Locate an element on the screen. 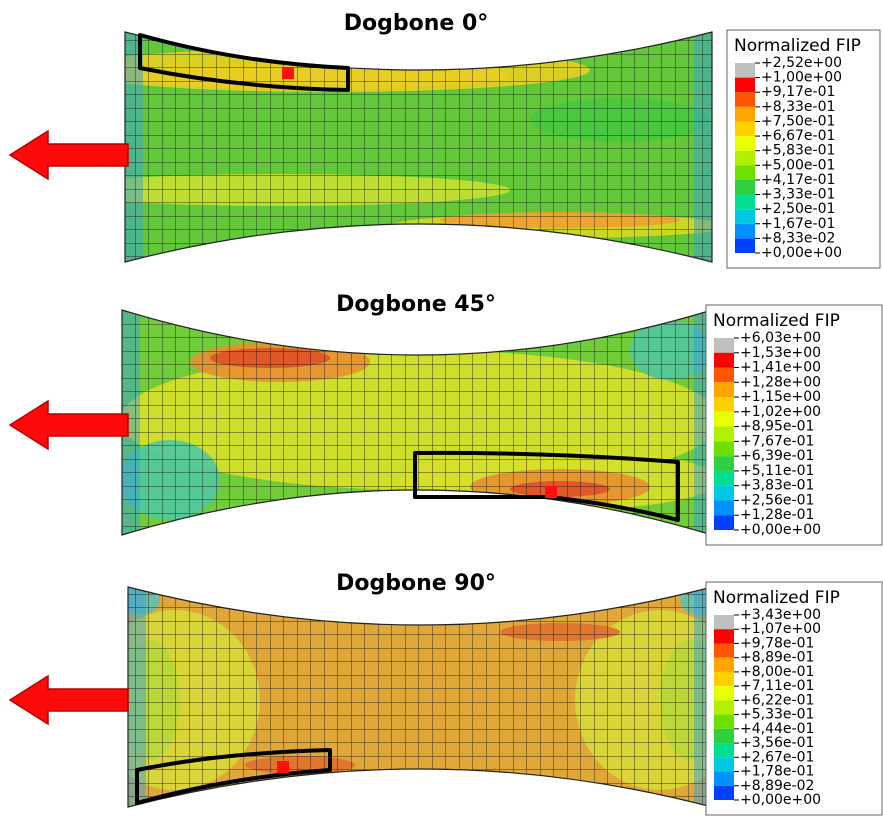 The image size is (883, 819). legend-label: +7,50e-01 is located at coordinates (798, 121).